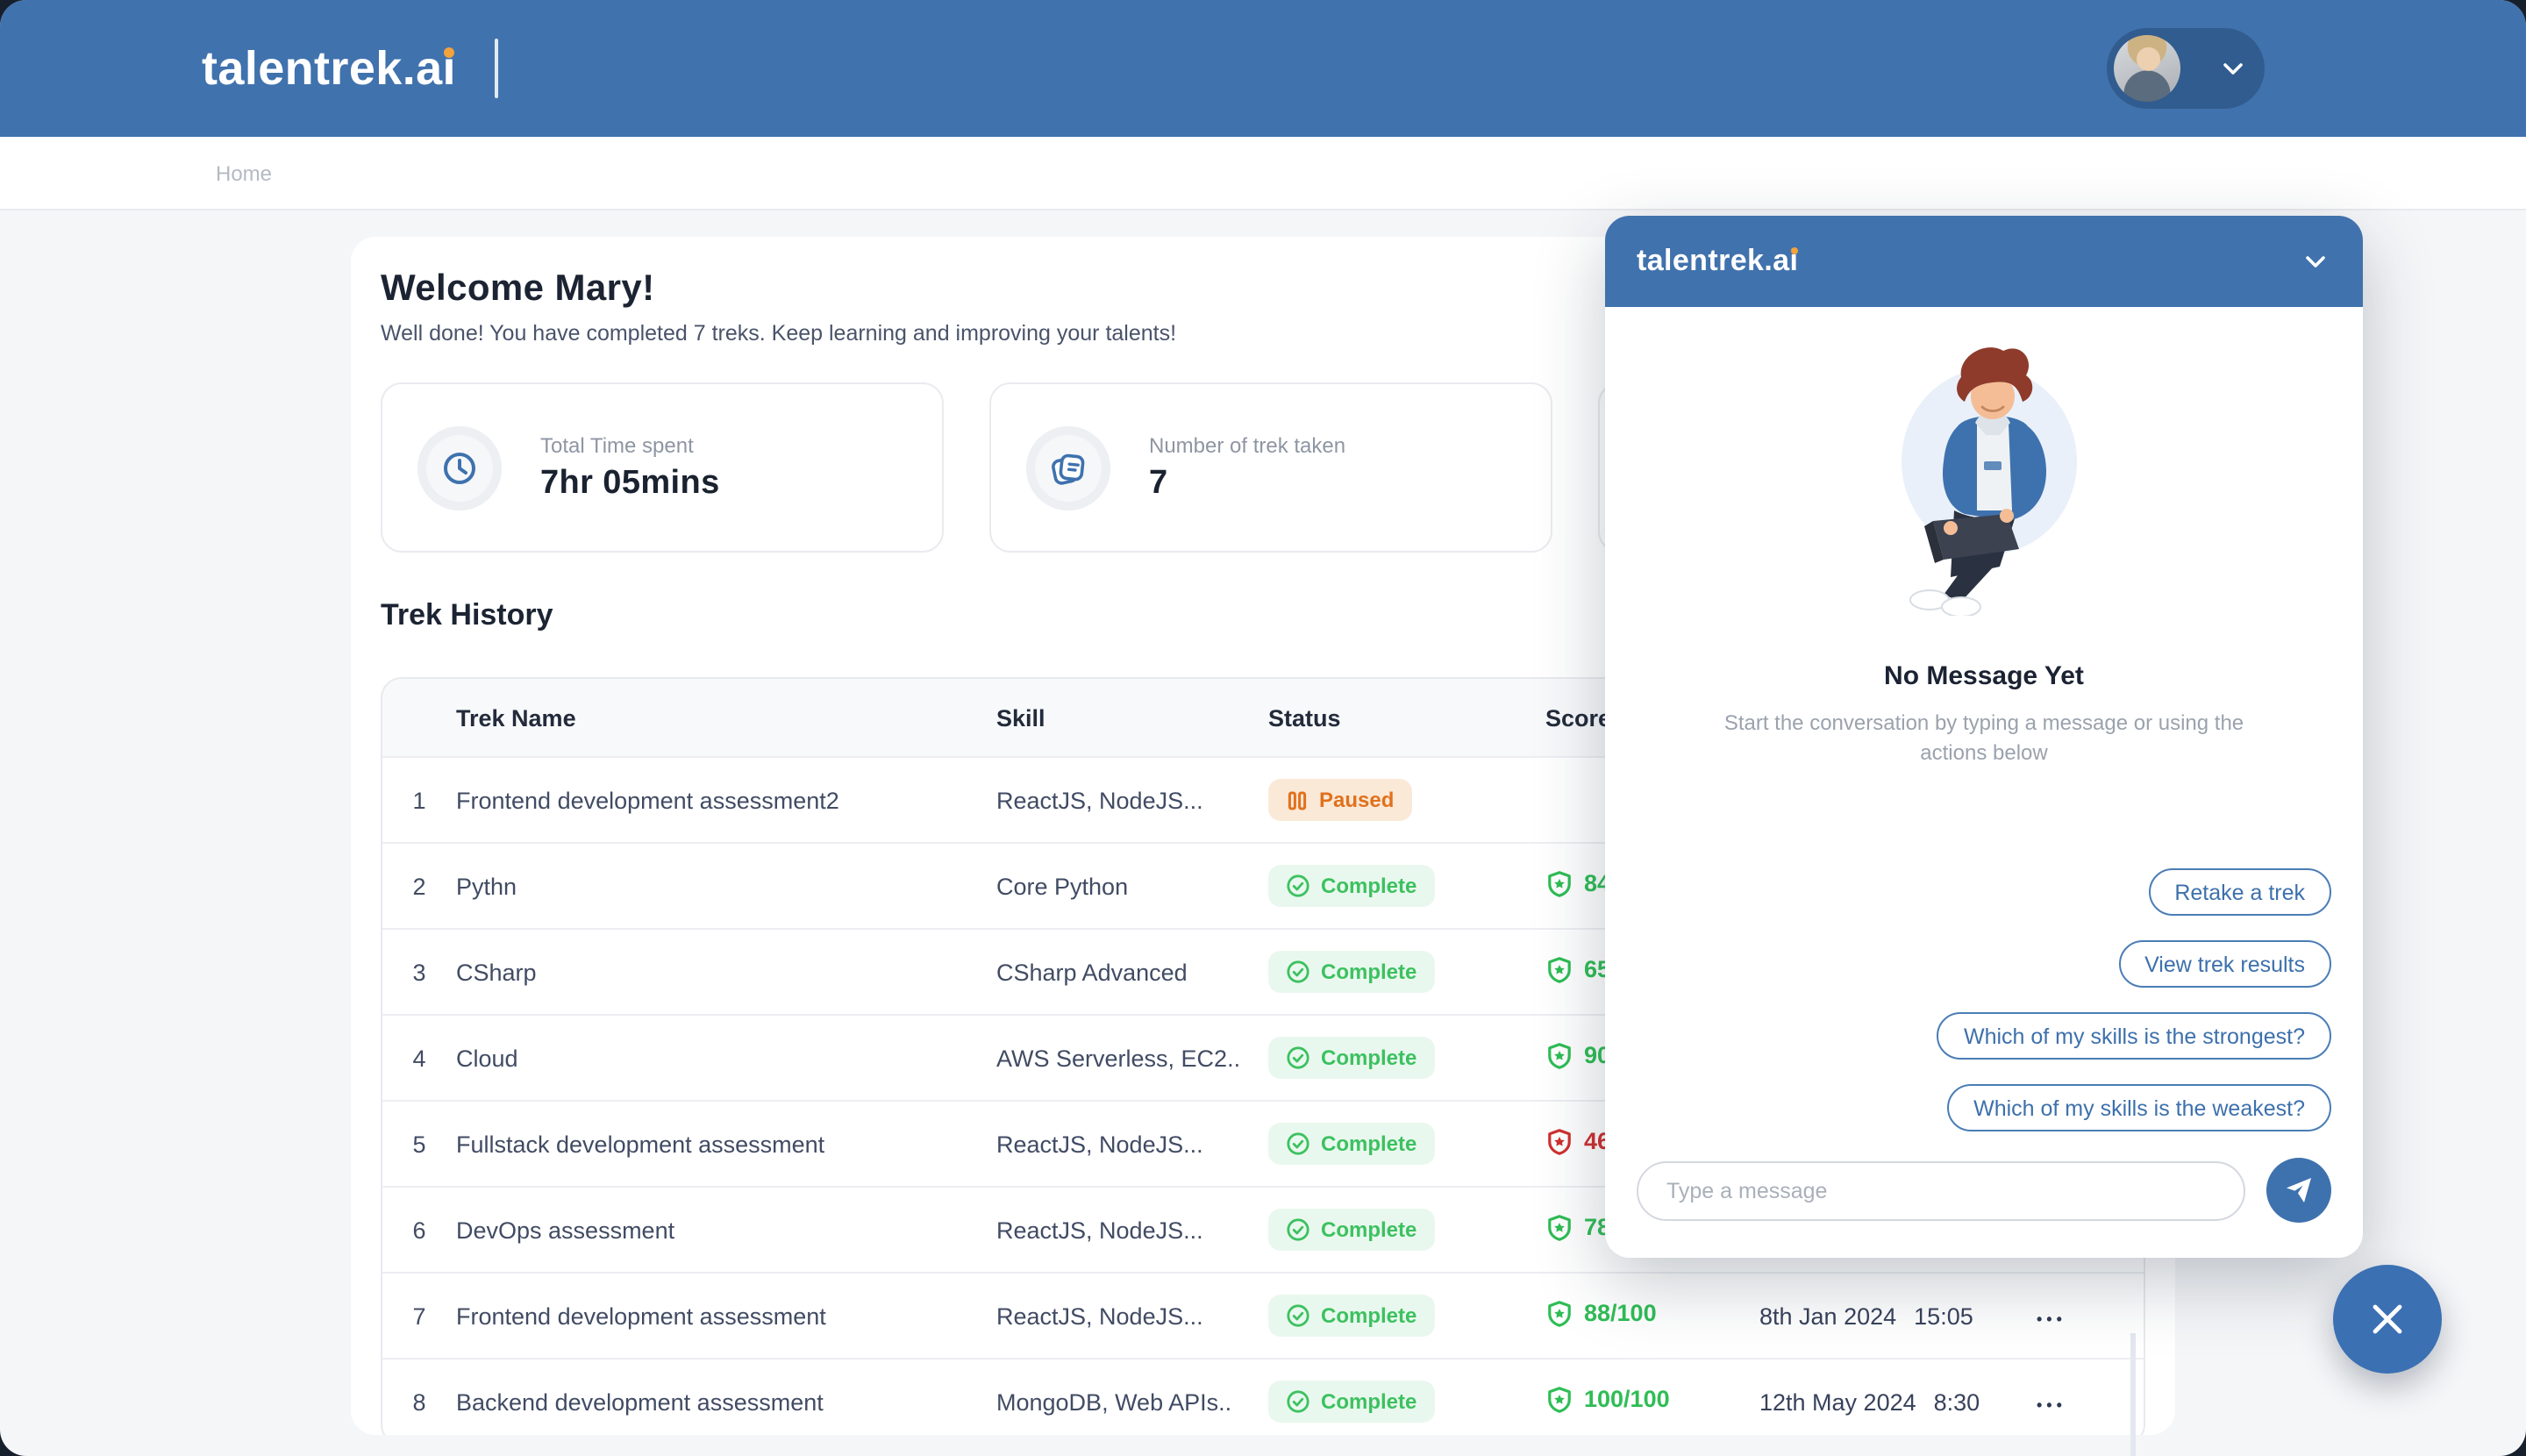 The height and width of the screenshot is (1456, 2526). Describe the element at coordinates (630, 482) in the screenshot. I see `stat-value: 7hr 05mins` at that location.